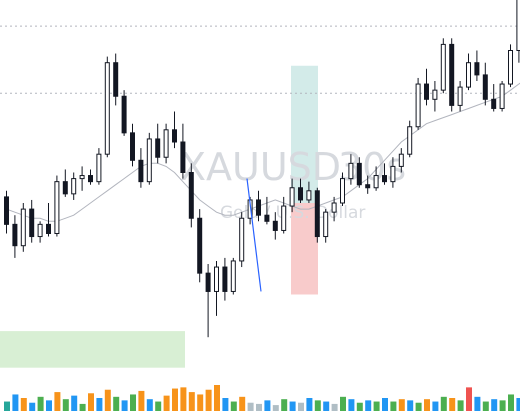 The width and height of the screenshot is (520, 412). What do you see at coordinates (254, 235) in the screenshot?
I see `trend-line` at bounding box center [254, 235].